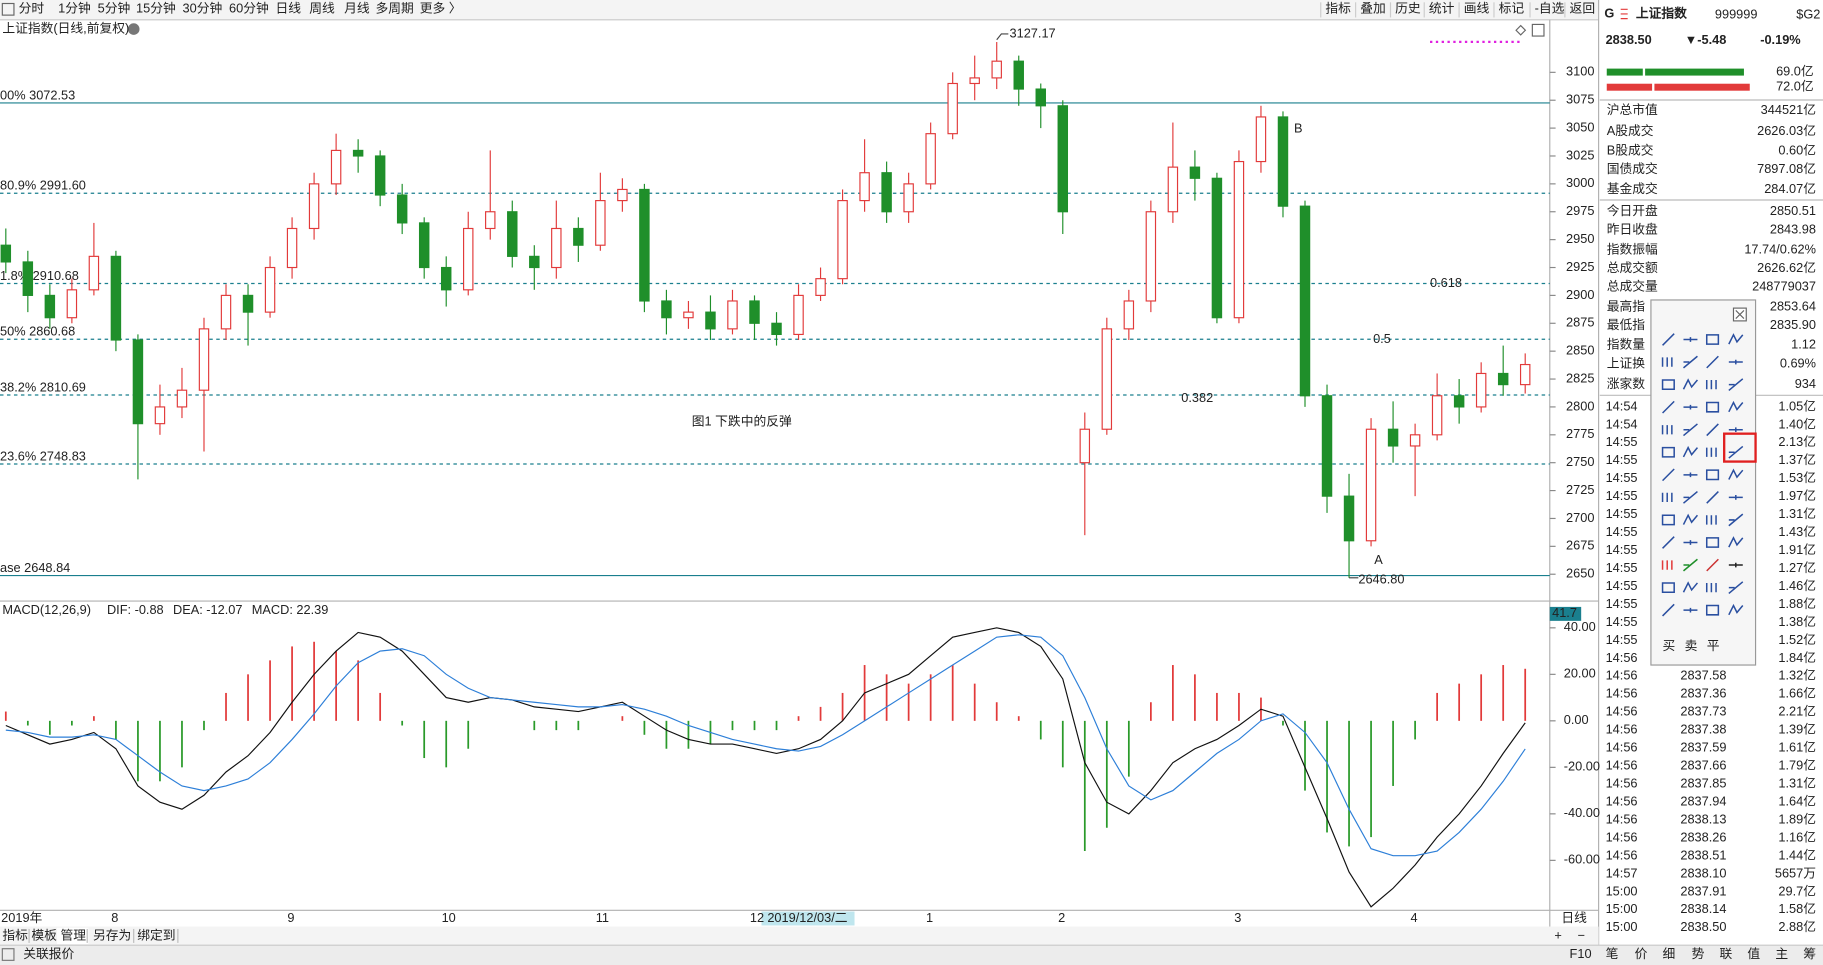 The width and height of the screenshot is (1823, 965). I want to click on period-tab: 5分钟, so click(114, 8).